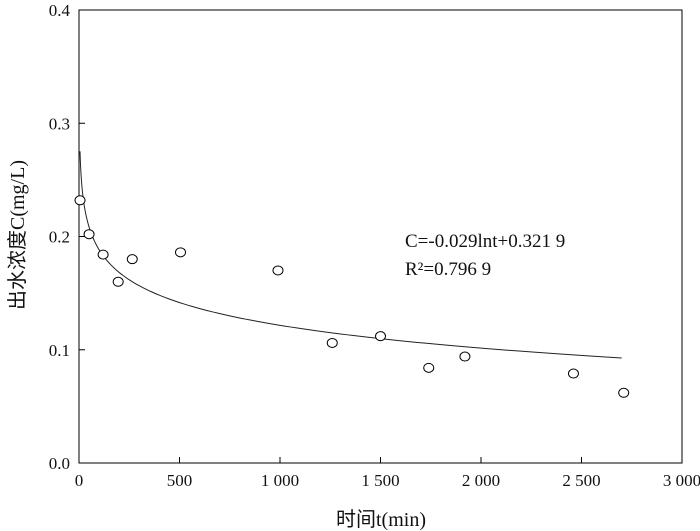 Image resolution: width=700 pixels, height=531 pixels. I want to click on y-axis-title: 出水浓度C(mg/L), so click(17, 235).